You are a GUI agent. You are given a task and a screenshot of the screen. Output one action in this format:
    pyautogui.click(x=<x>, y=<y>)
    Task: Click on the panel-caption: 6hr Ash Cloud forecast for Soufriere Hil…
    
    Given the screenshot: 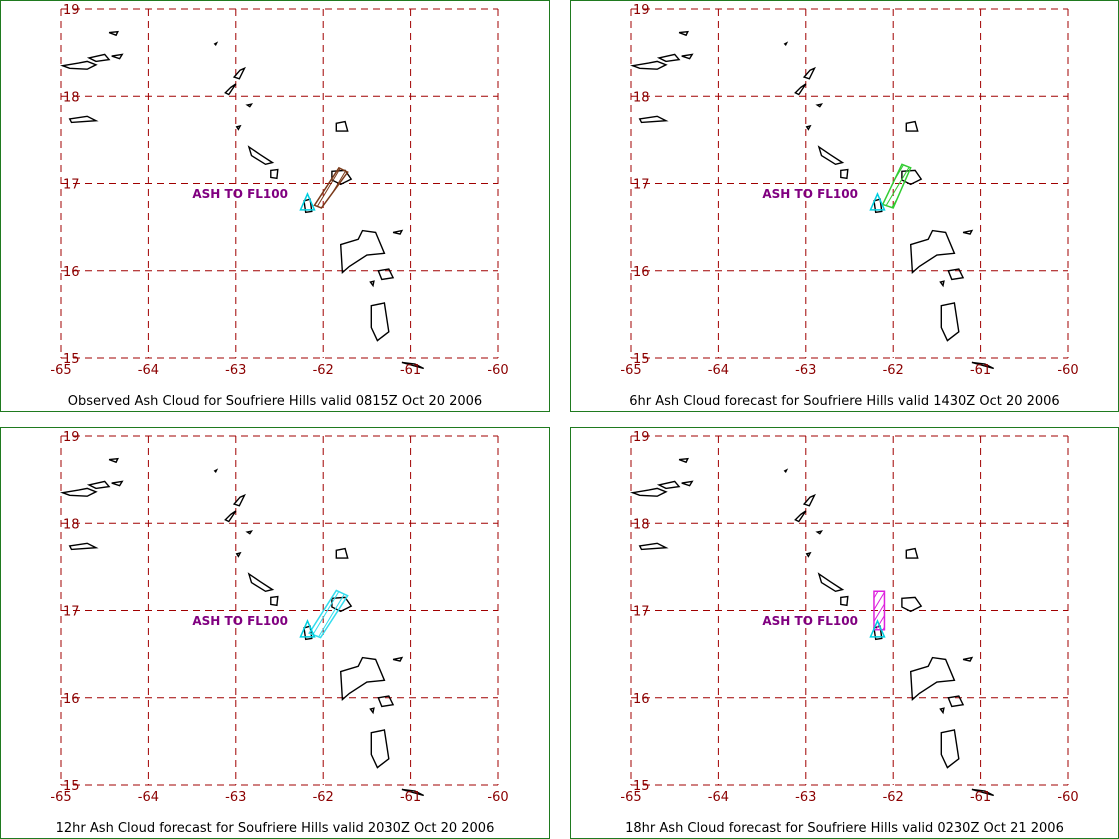 What is the action you would take?
    pyautogui.click(x=844, y=401)
    